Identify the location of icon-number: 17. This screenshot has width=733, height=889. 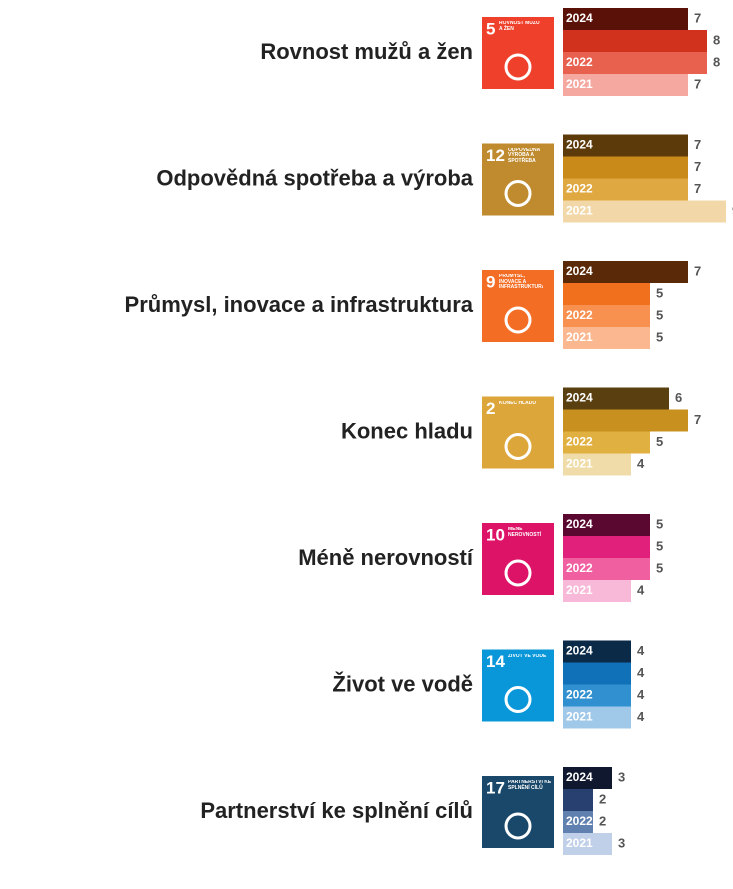
(495, 787).